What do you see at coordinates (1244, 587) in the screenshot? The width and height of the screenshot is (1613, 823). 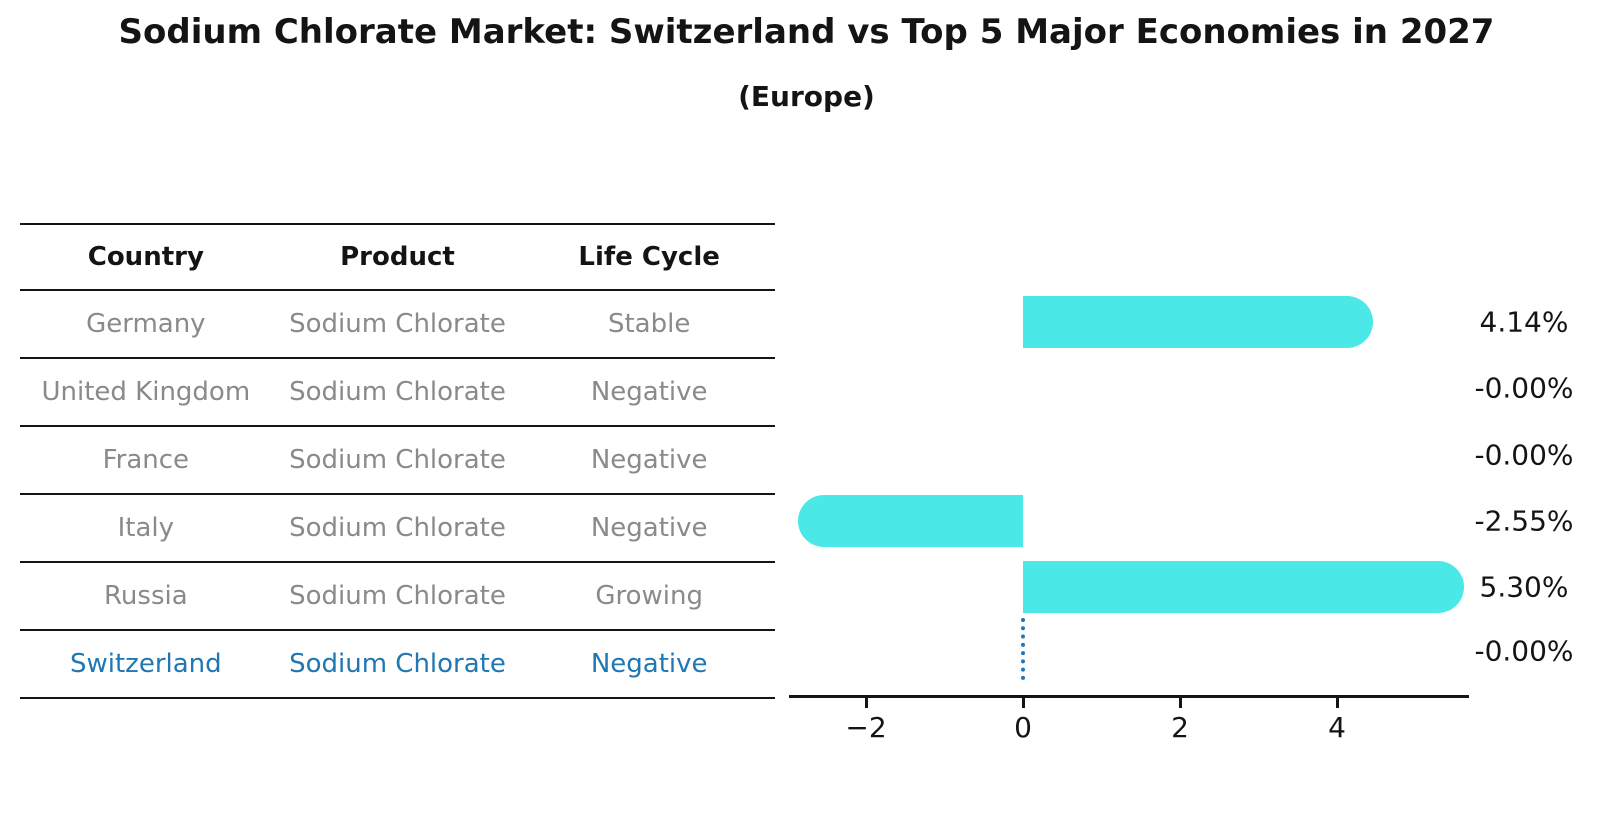 I see `bar-russia` at bounding box center [1244, 587].